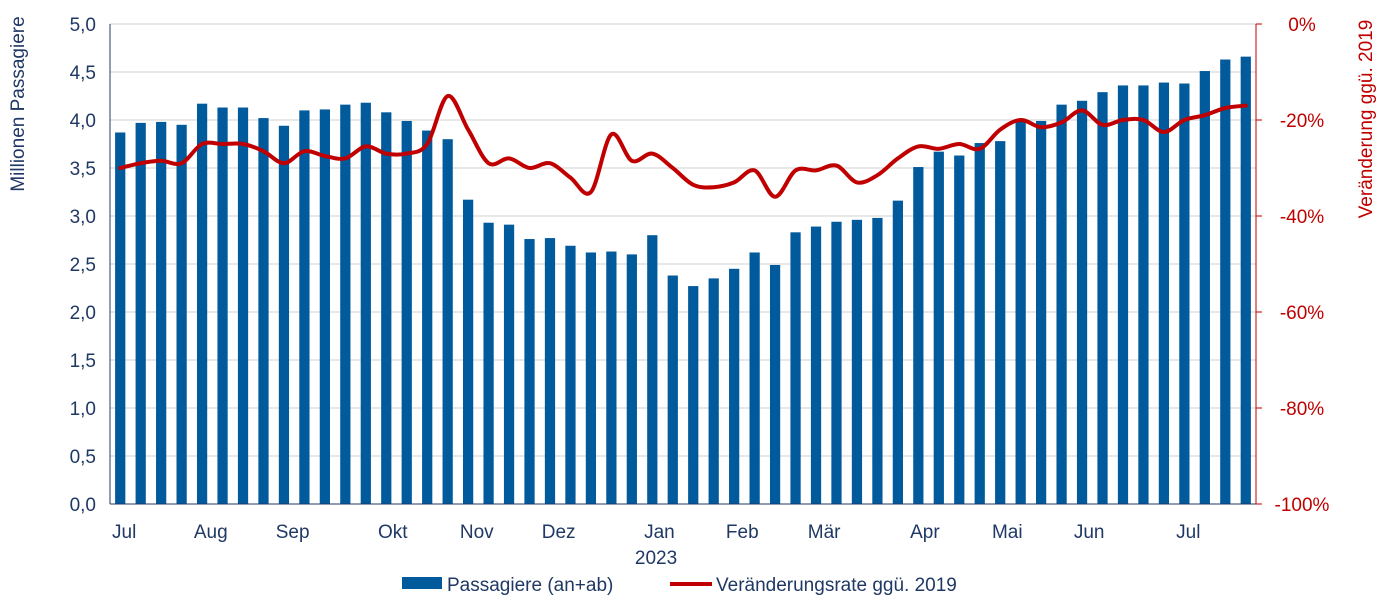  Describe the element at coordinates (83, 457) in the screenshot. I see `left-tick-label: 0,5` at that location.